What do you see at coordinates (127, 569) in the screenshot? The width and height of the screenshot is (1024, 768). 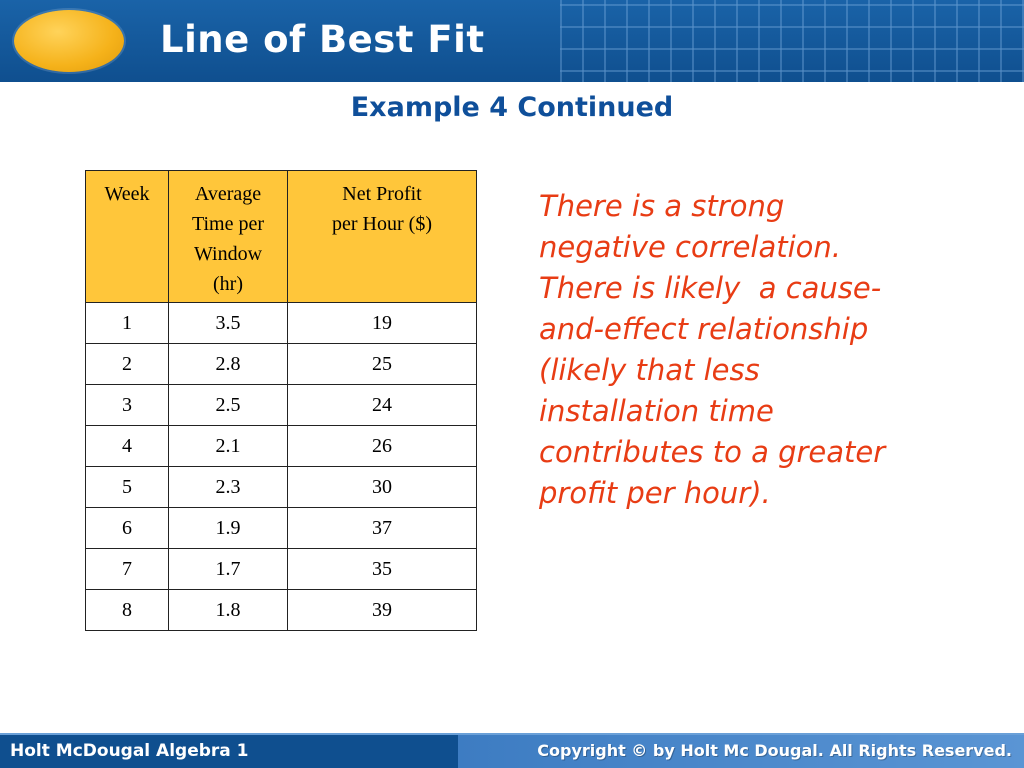 I see `week-cell: 7` at bounding box center [127, 569].